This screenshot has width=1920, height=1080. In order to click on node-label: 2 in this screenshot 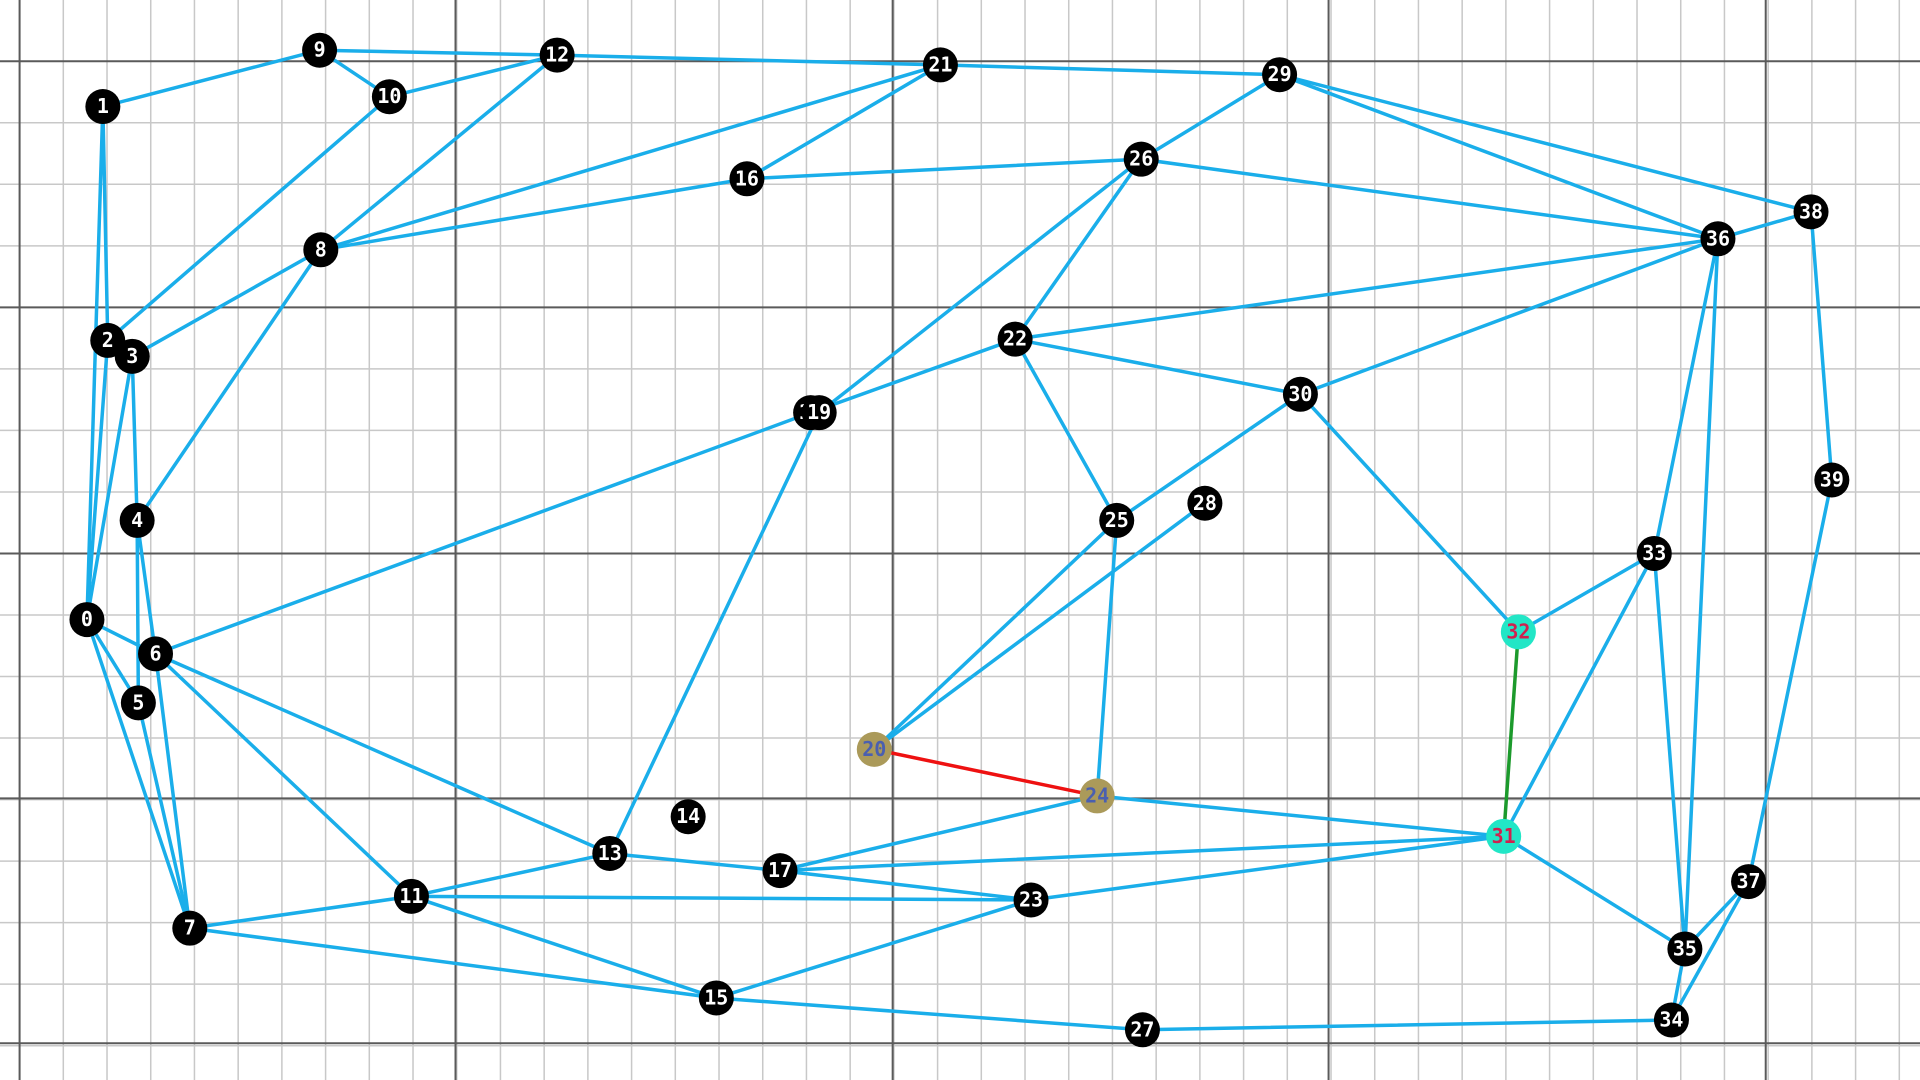, I will do `click(108, 340)`.